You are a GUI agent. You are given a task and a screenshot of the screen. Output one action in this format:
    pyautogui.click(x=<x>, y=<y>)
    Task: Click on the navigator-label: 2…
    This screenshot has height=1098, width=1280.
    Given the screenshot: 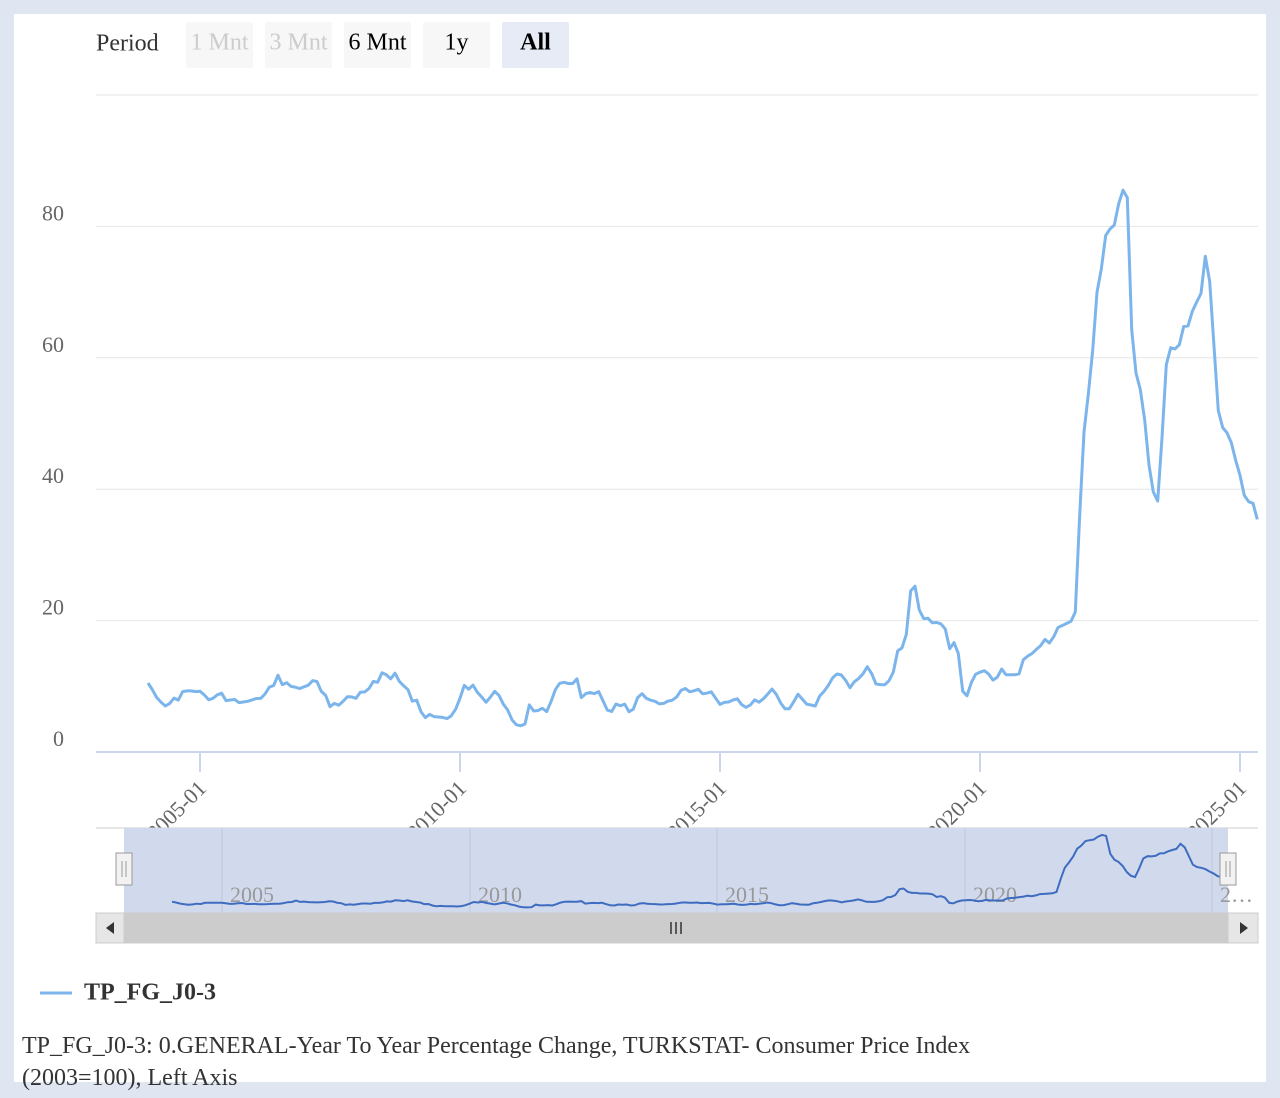 What is the action you would take?
    pyautogui.click(x=1236, y=894)
    